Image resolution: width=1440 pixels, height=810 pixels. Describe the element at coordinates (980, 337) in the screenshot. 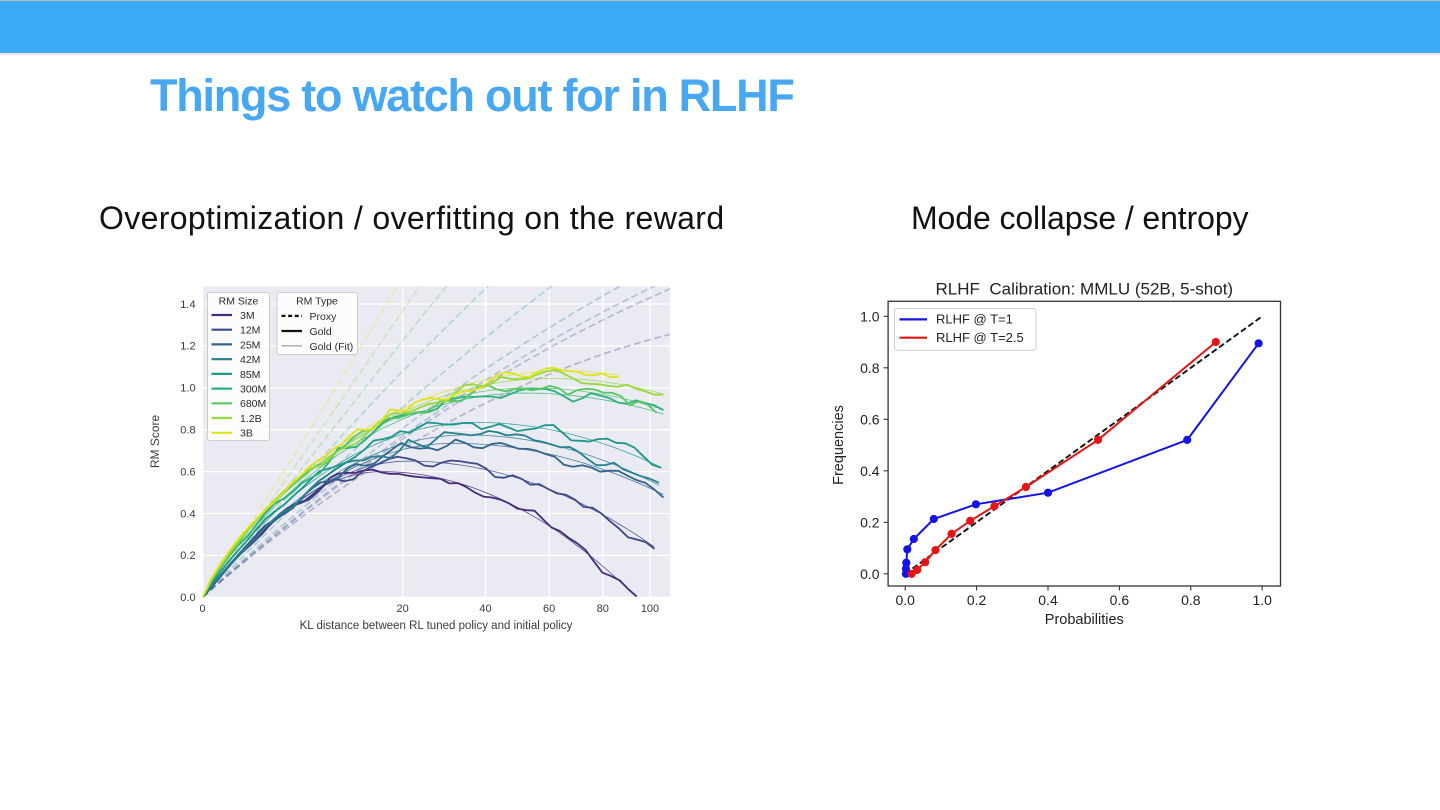

I see `svg-text: RLHF @ T=2.5` at that location.